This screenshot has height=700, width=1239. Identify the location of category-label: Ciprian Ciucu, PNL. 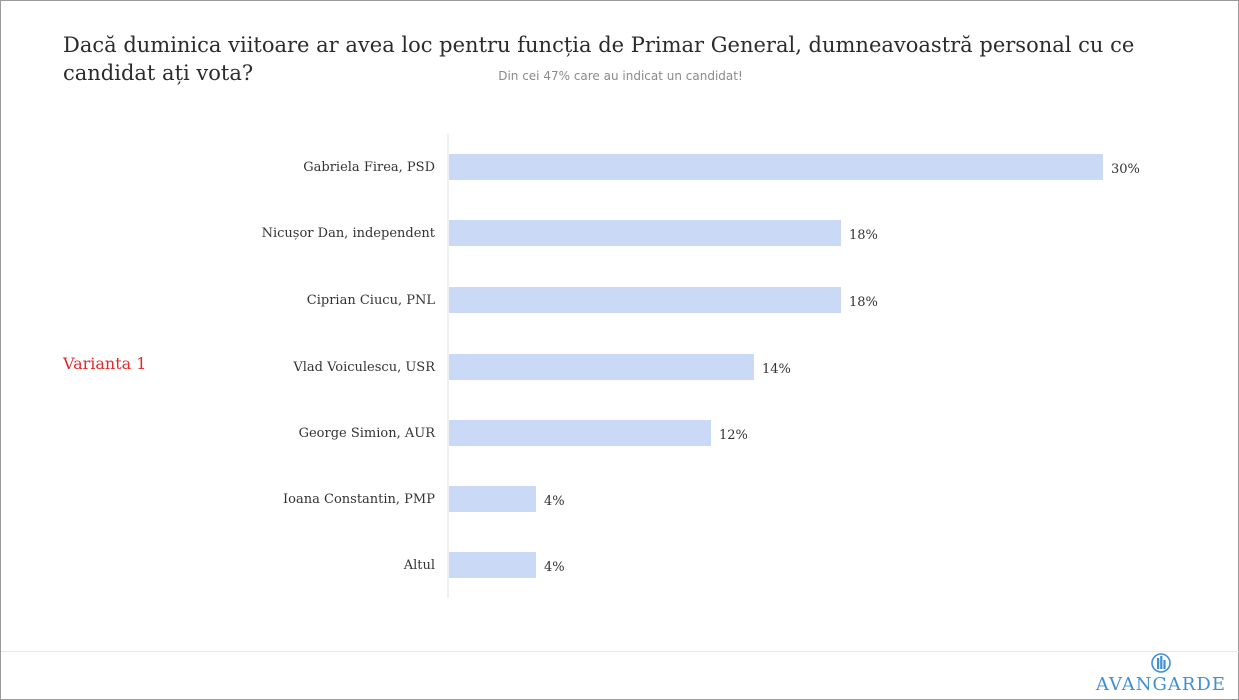
(371, 300).